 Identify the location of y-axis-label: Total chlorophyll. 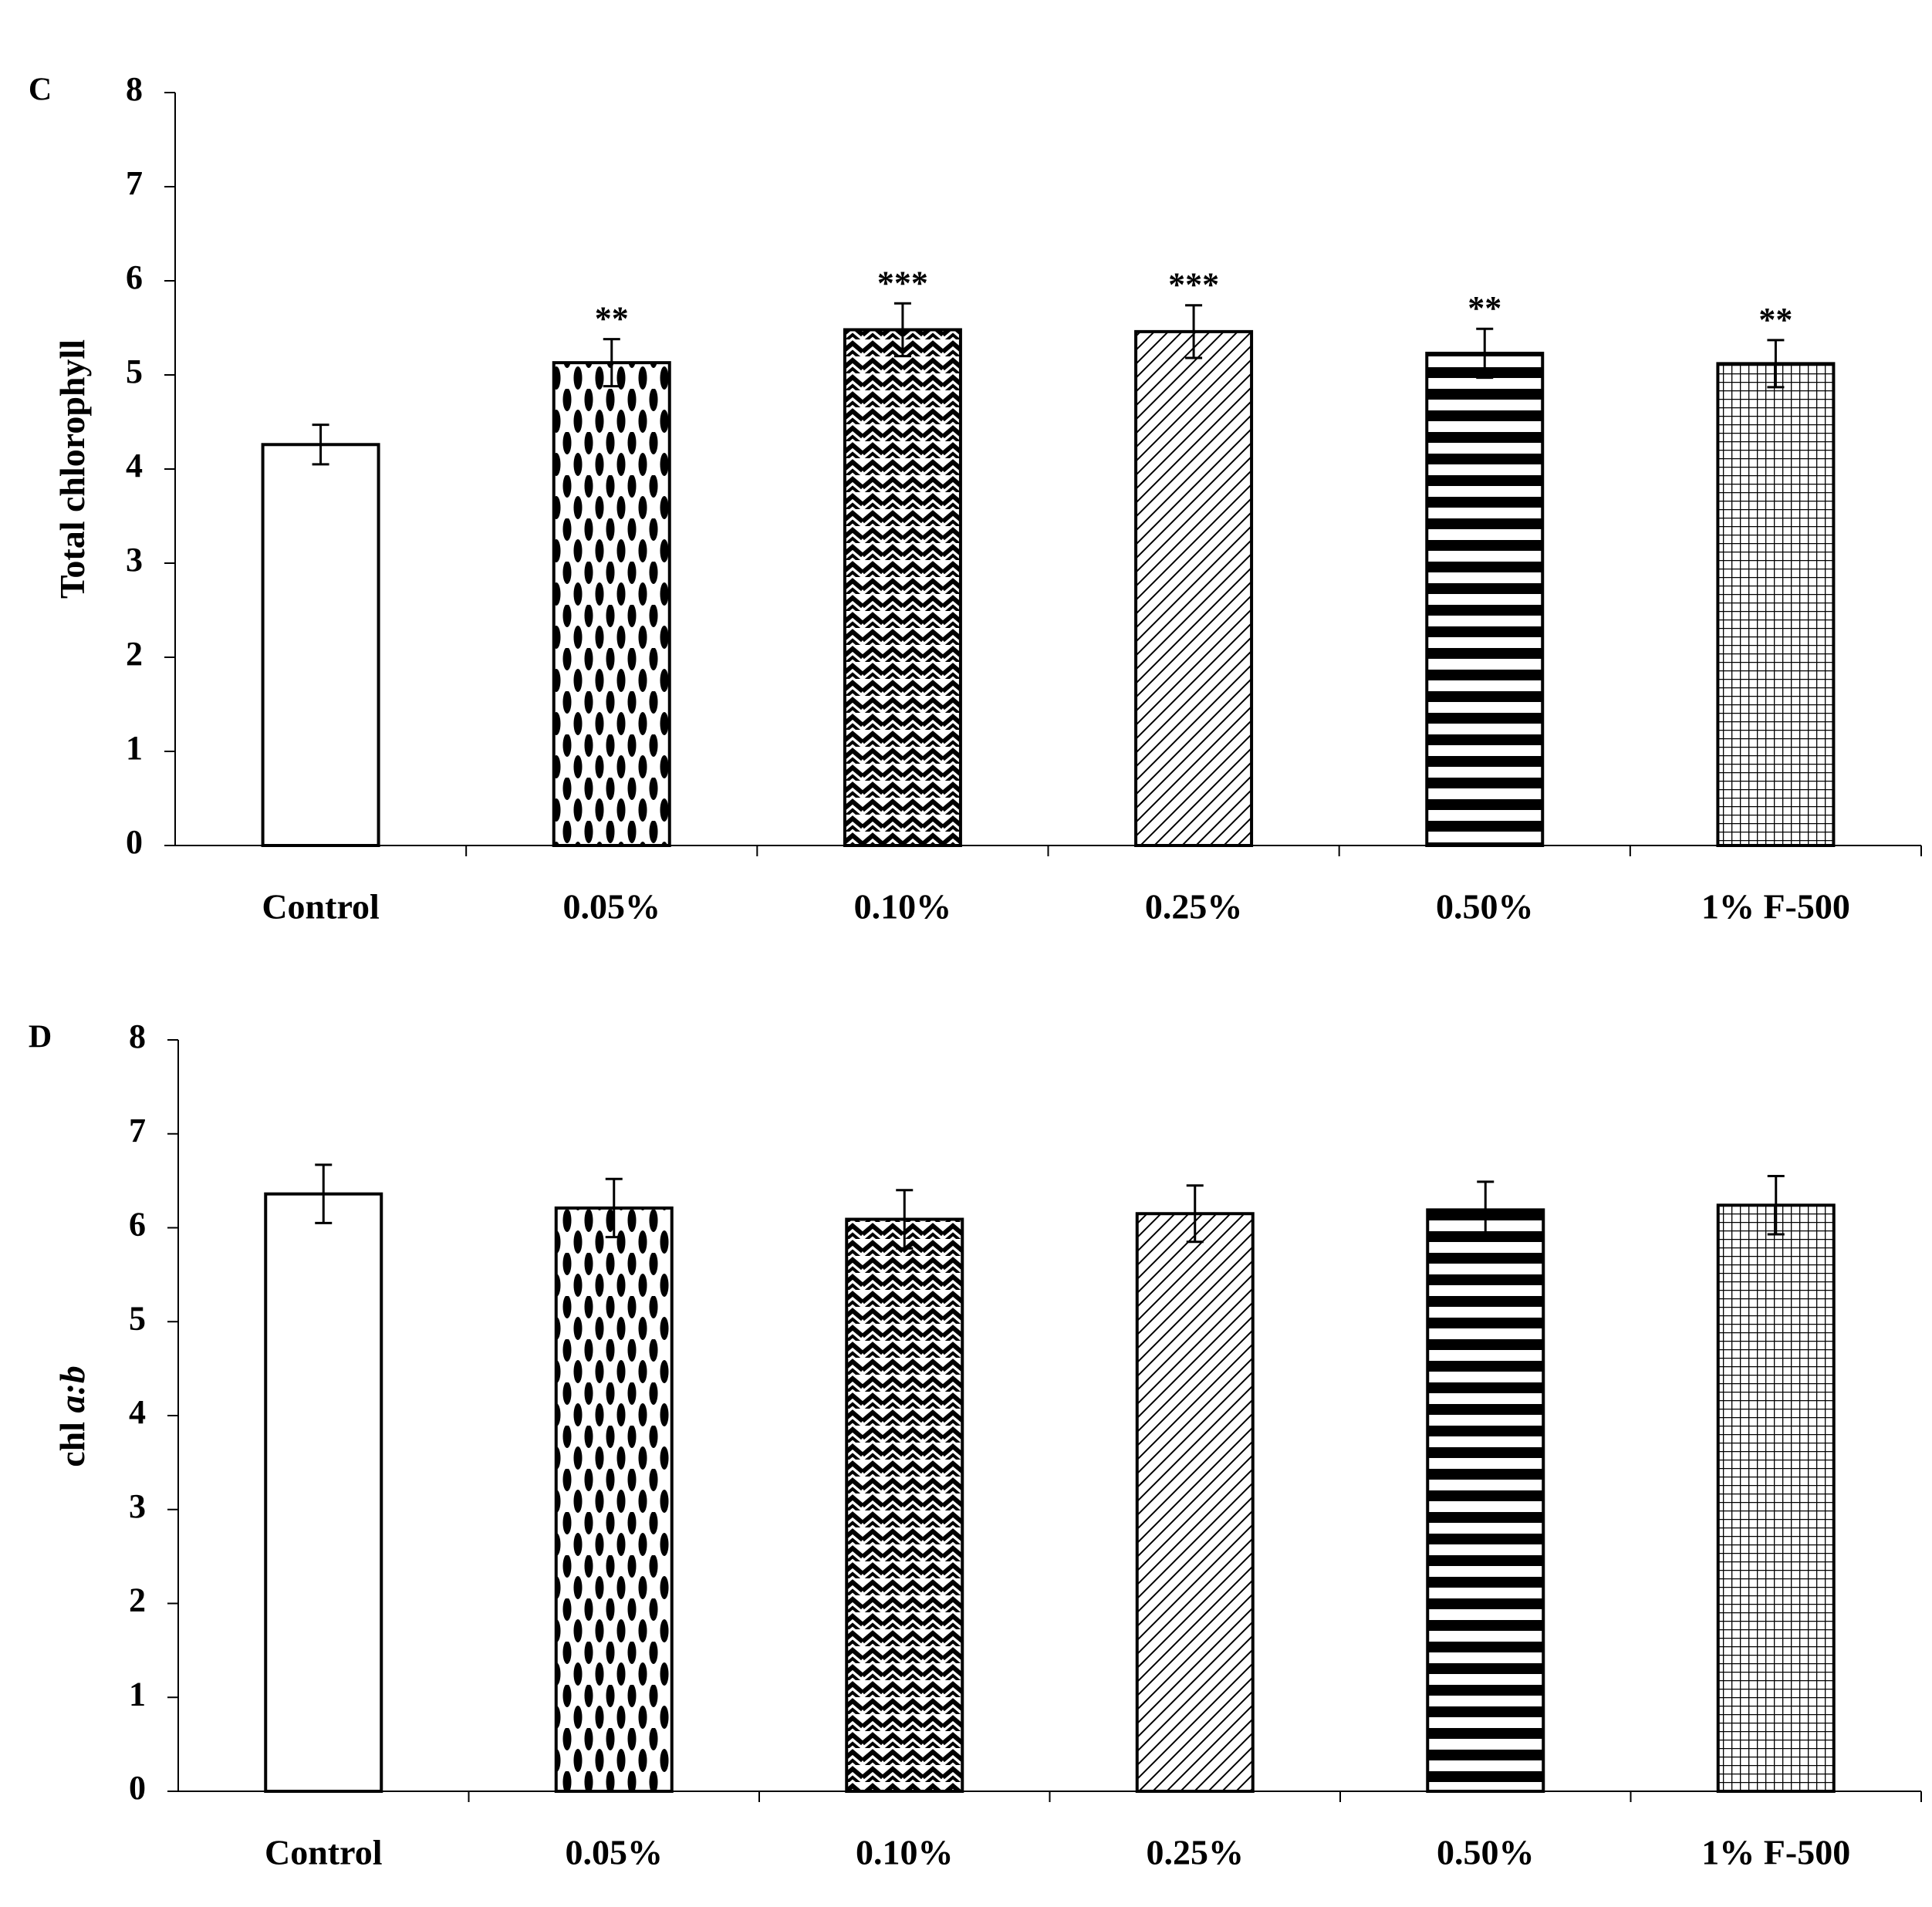
(72, 469).